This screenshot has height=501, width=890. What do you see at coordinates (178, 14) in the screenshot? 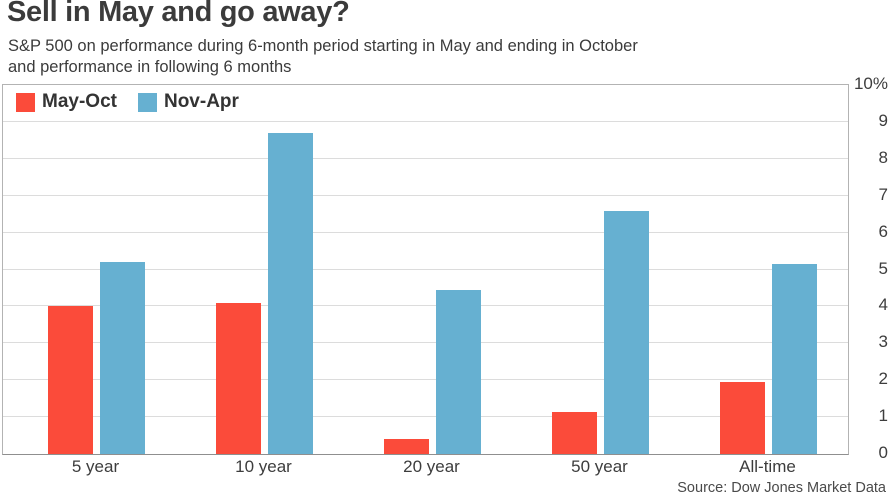
I see `chart-title: Sell in May and go away?` at bounding box center [178, 14].